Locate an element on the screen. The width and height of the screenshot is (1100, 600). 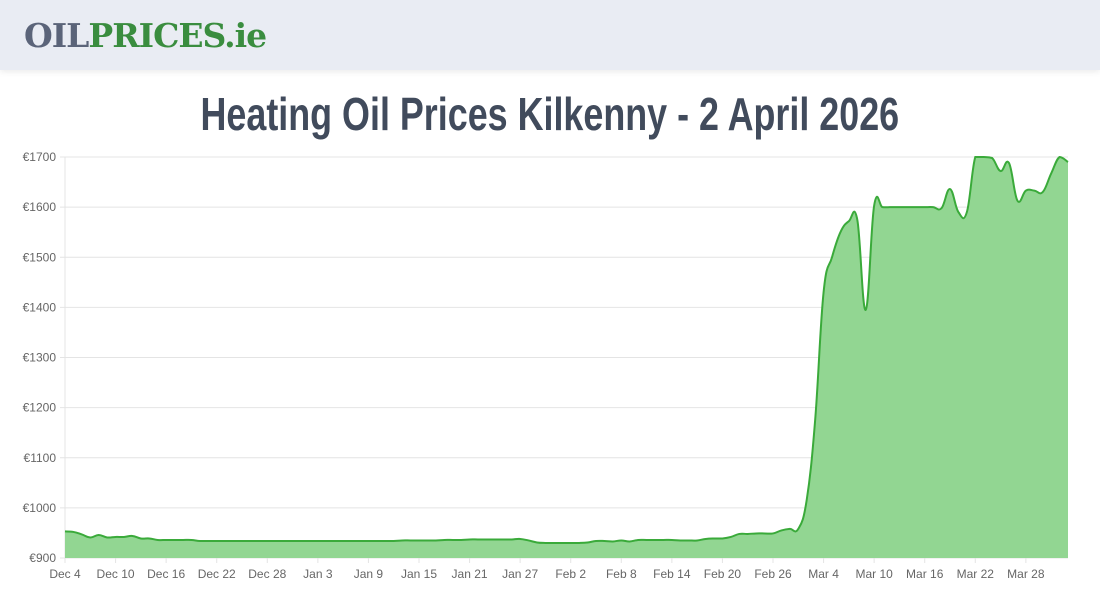
site-header: OILPRICES.ie is located at coordinates (550, 35).